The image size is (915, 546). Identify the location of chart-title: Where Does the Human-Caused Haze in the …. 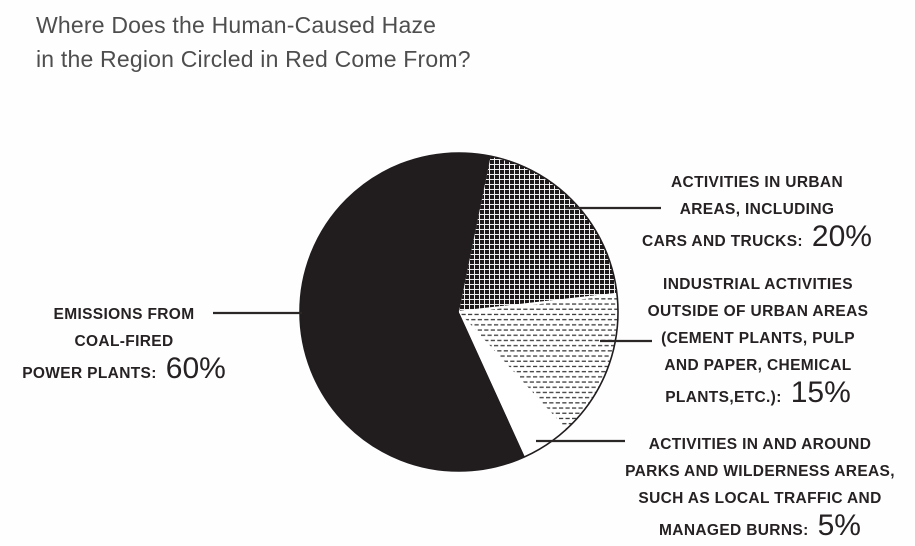
(253, 42).